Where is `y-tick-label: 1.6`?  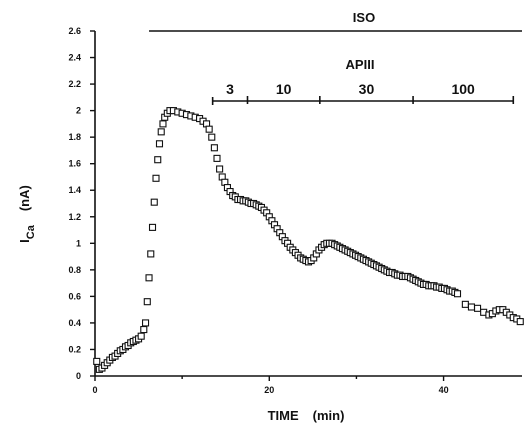 y-tick-label: 1.6 is located at coordinates (74, 164).